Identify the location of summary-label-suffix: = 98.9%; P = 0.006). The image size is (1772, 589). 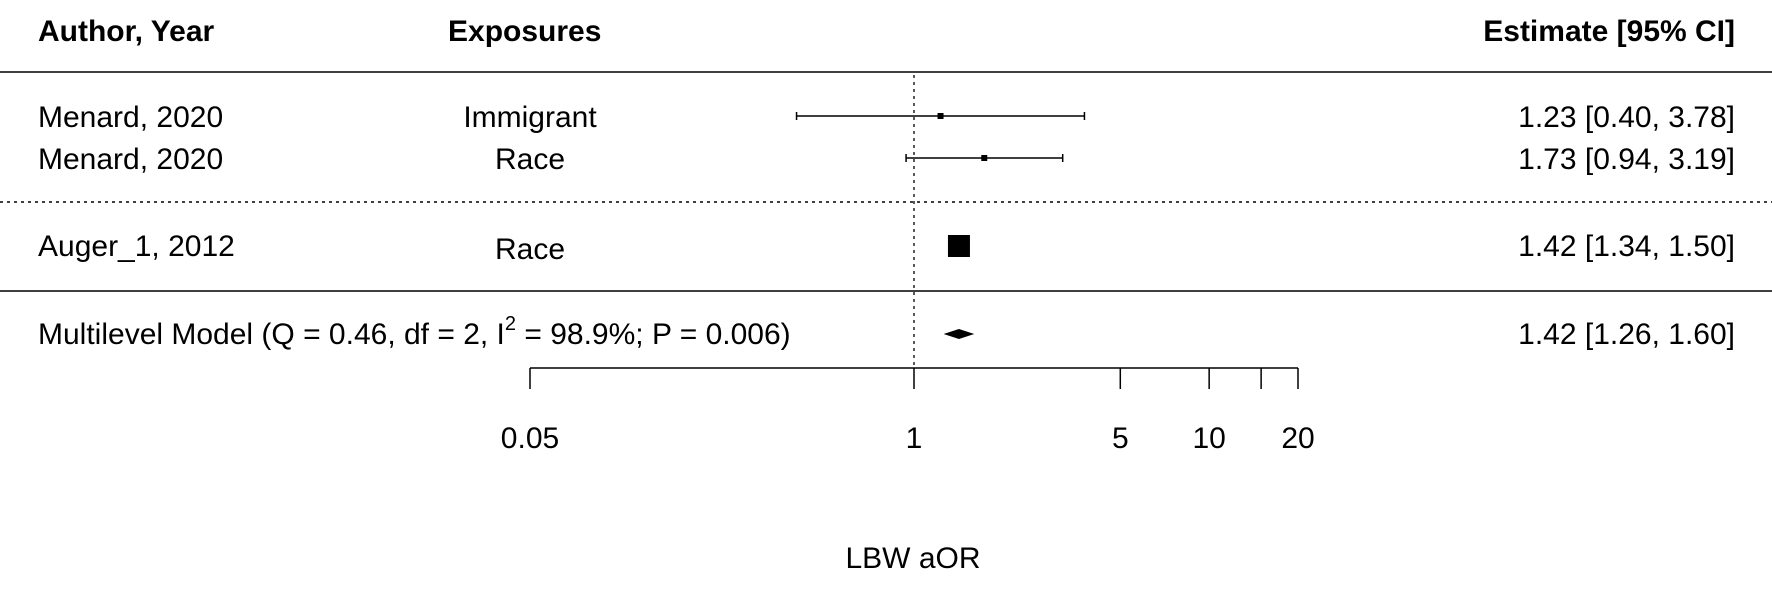
(653, 334).